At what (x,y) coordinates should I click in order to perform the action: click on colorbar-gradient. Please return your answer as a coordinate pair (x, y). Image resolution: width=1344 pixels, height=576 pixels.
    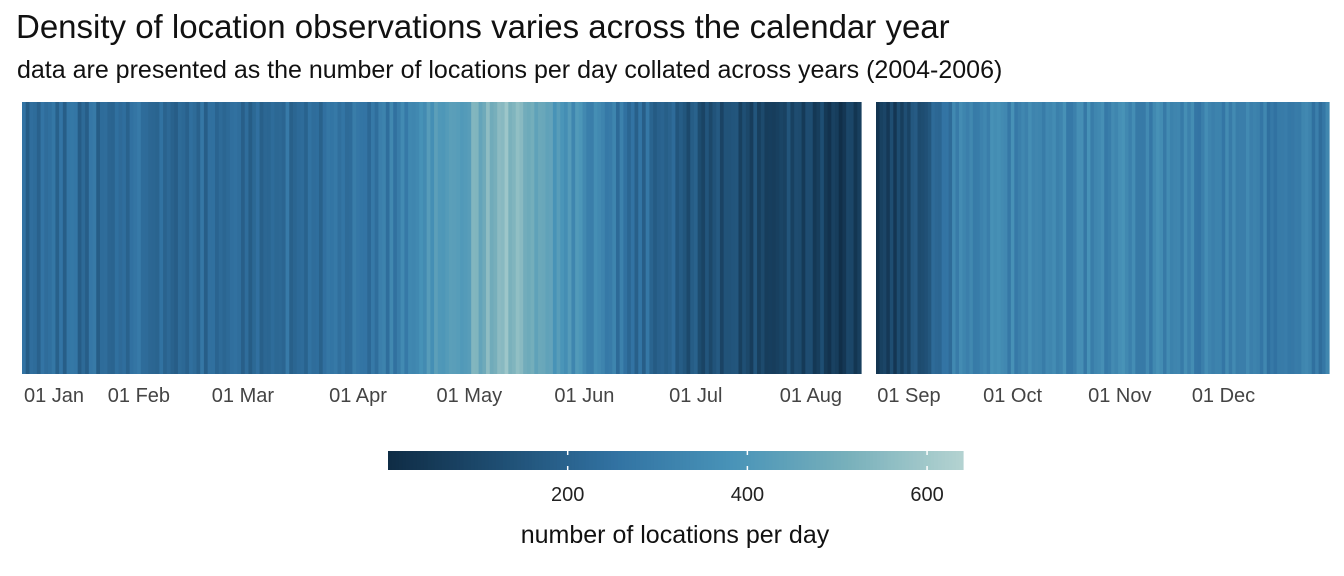
    Looking at the image, I should click on (676, 460).